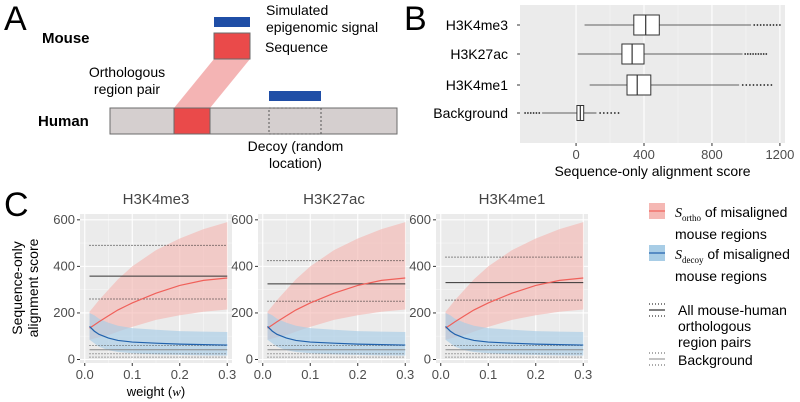 Image resolution: width=800 pixels, height=402 pixels. Describe the element at coordinates (488, 374) in the screenshot. I see `x-tick-label: 0.1` at that location.